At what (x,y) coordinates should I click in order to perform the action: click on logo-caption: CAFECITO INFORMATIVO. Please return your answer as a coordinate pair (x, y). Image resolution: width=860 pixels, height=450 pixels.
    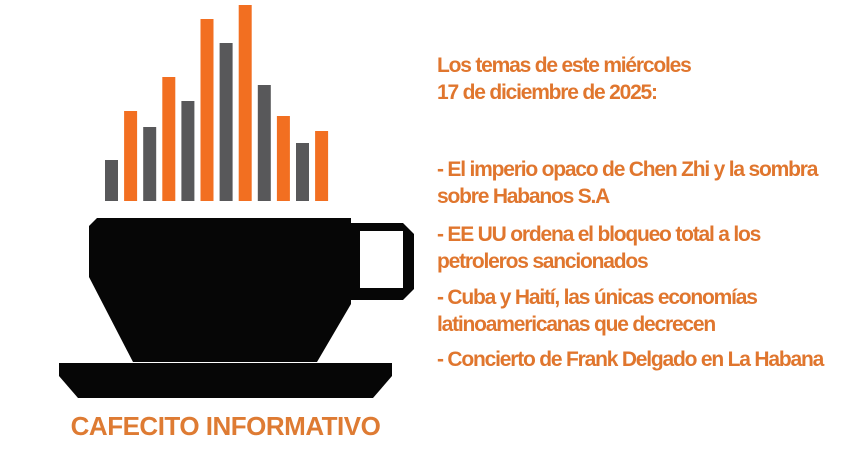
    Looking at the image, I should click on (225, 426).